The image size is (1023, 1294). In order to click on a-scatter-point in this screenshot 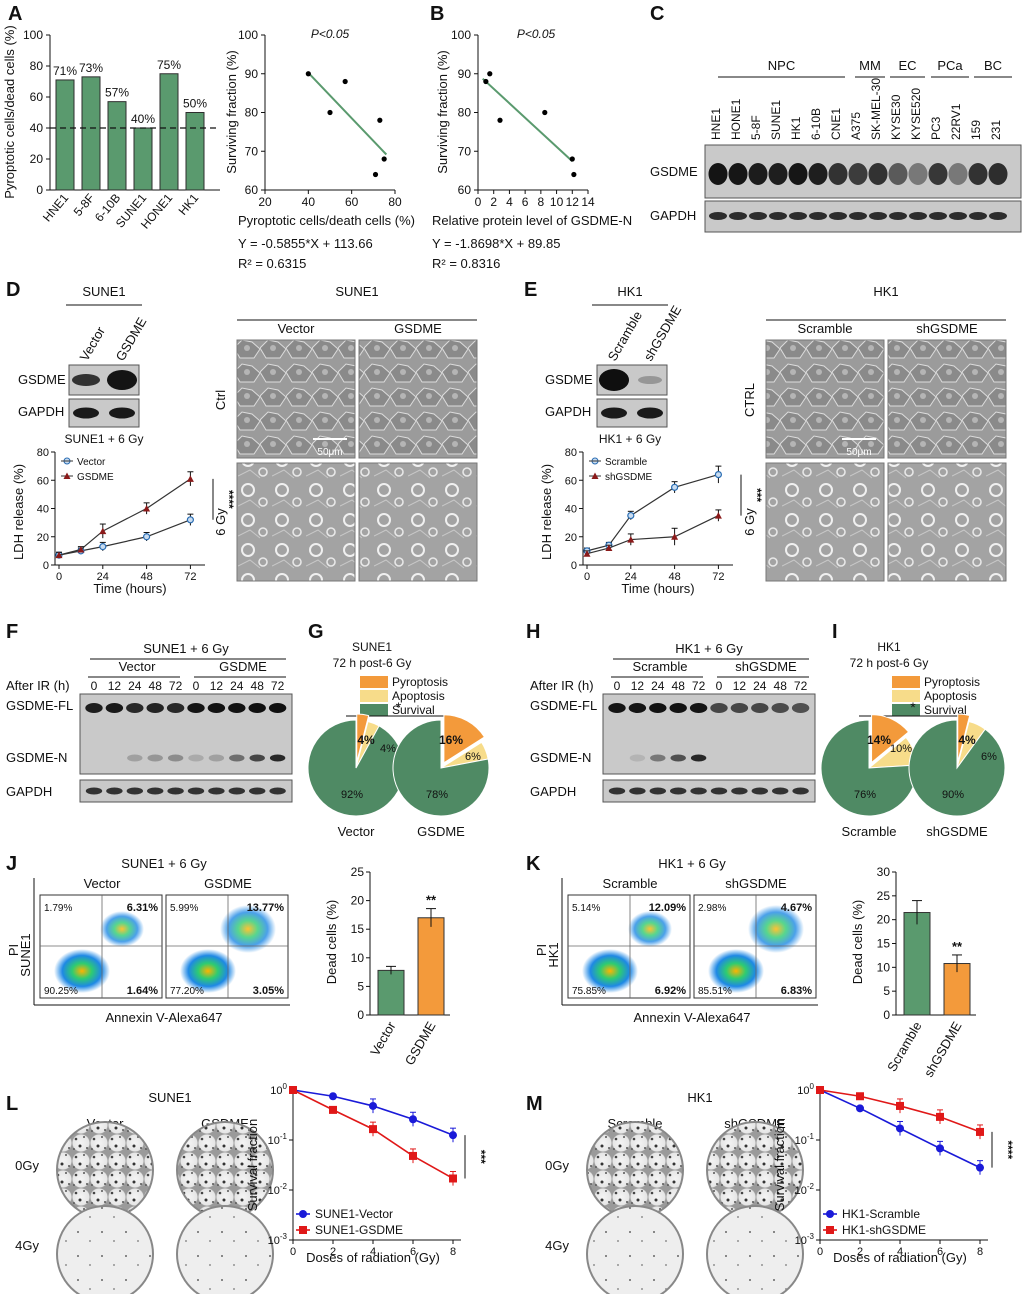, I will do `click(330, 112)`.